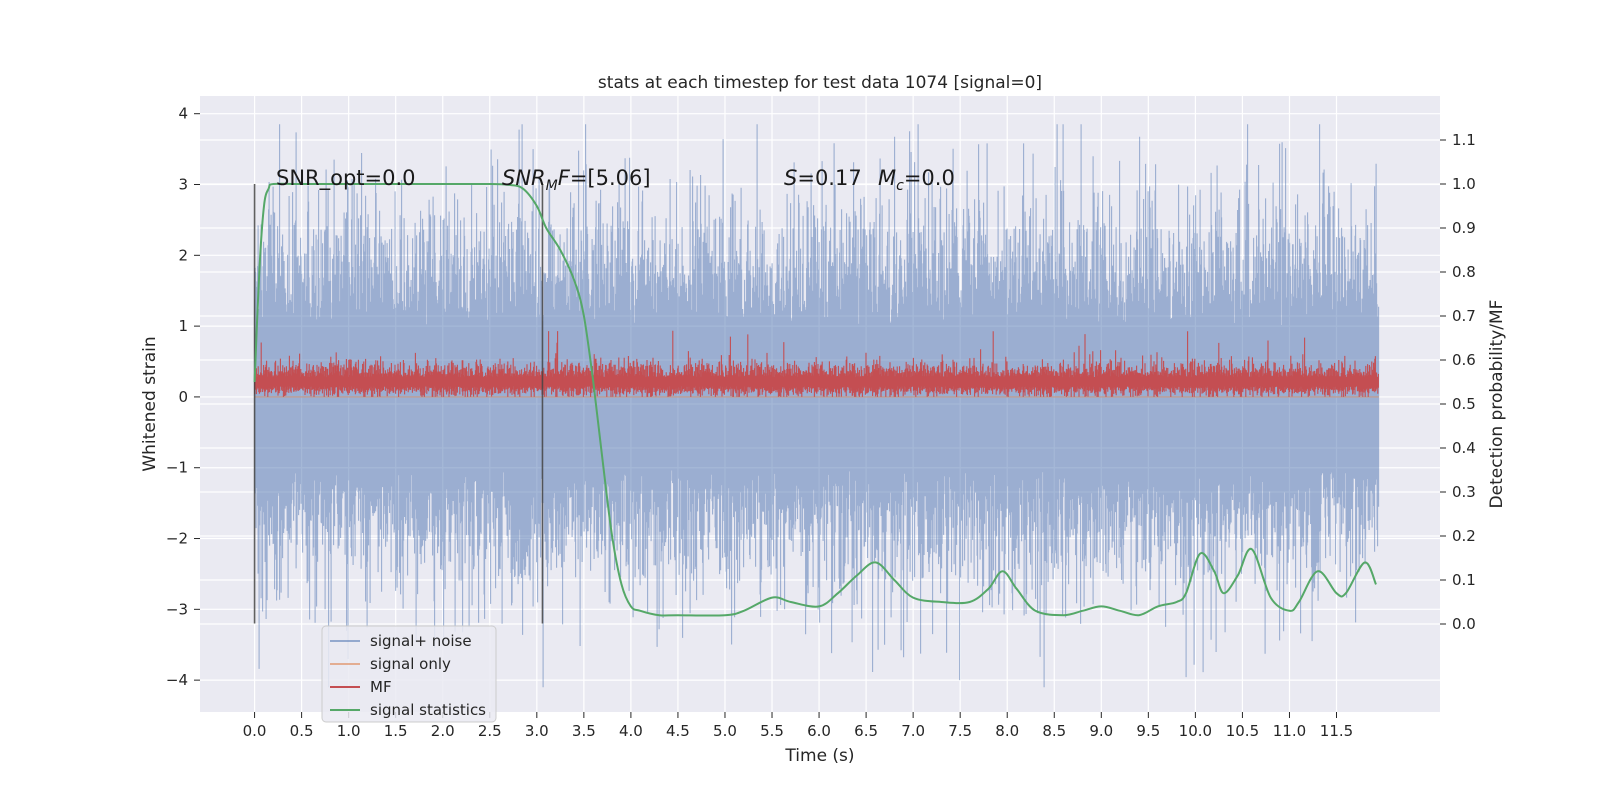 This screenshot has height=804, width=1600. Describe the element at coordinates (1007, 731) in the screenshot. I see `x-tick-label: 8.0` at that location.